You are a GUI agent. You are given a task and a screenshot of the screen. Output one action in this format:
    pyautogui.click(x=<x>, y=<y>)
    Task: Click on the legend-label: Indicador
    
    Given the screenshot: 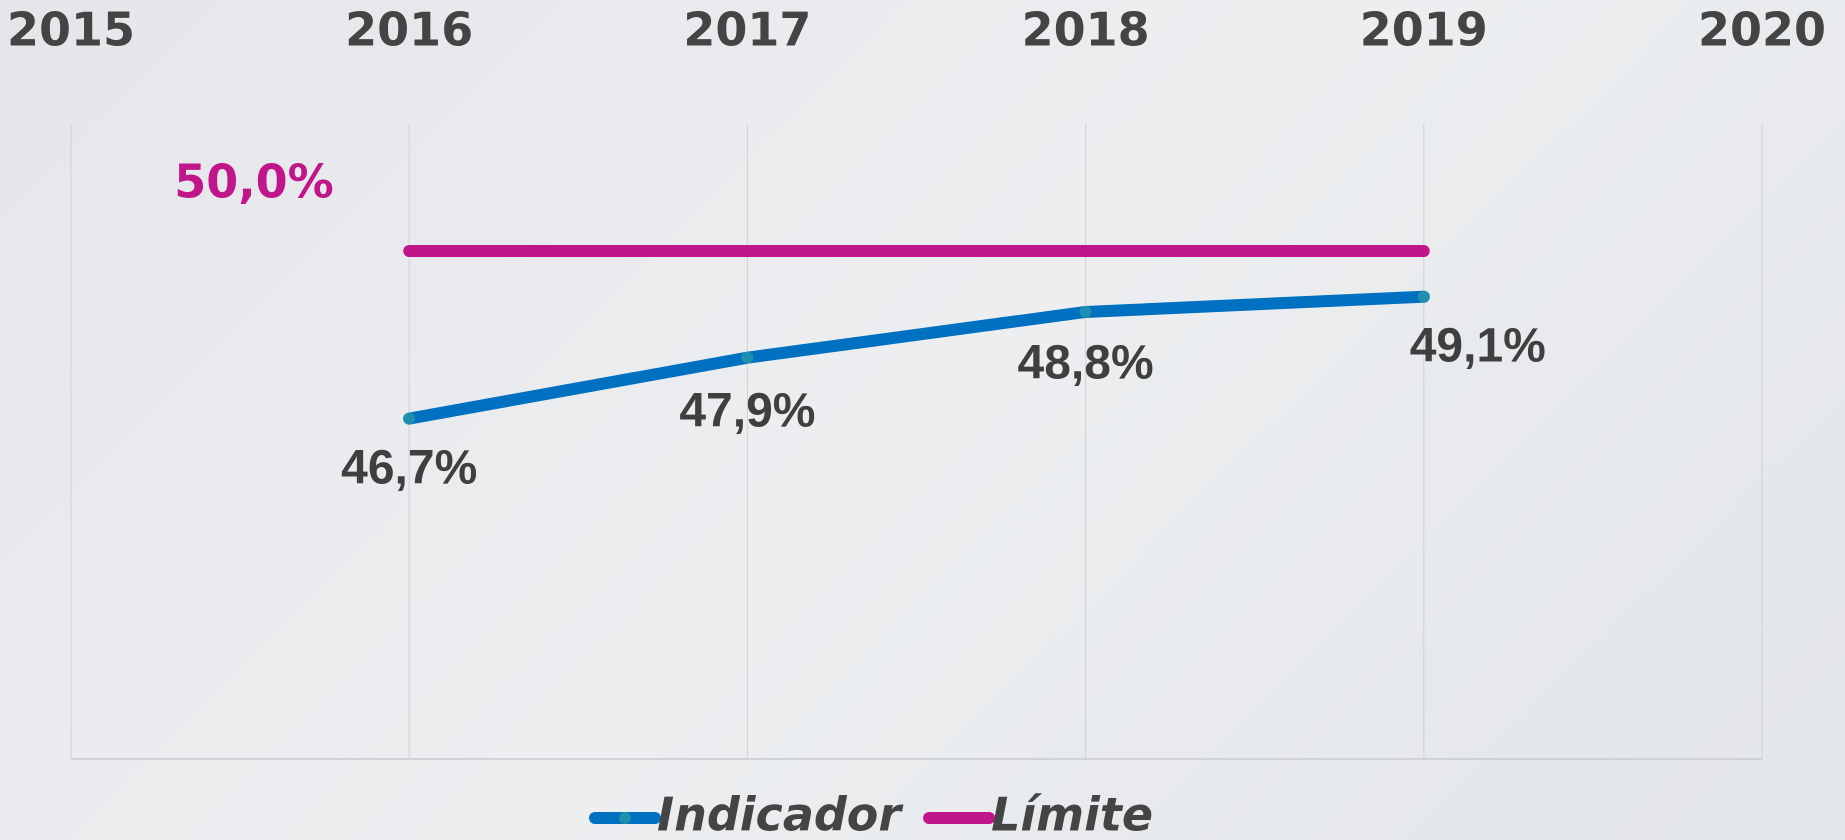 What is the action you would take?
    pyautogui.click(x=780, y=814)
    